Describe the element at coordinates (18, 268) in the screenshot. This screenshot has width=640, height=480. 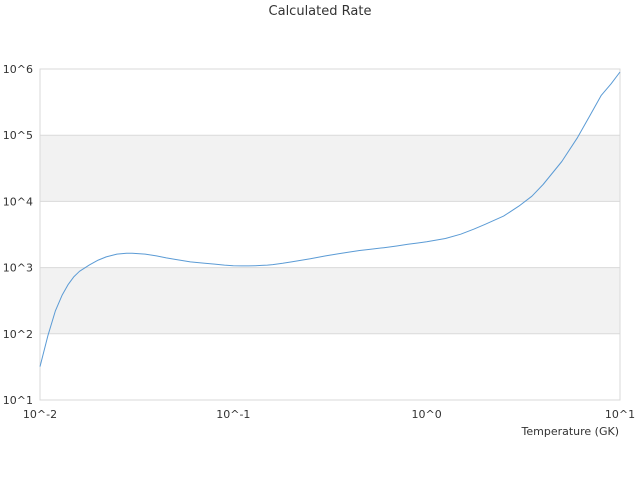
I see `y-tick-label: 10^3` at that location.